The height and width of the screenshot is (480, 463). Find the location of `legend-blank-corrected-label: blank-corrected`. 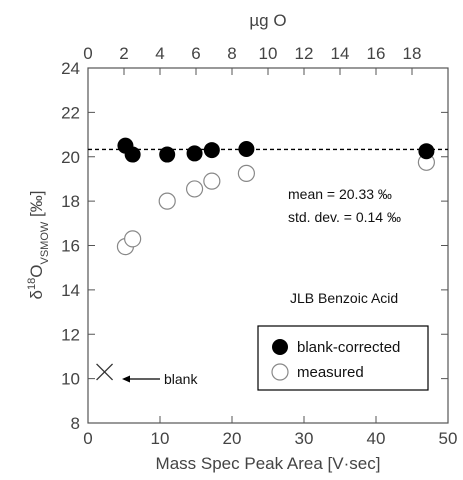

legend-blank-corrected-label: blank-corrected is located at coordinates (348, 347).